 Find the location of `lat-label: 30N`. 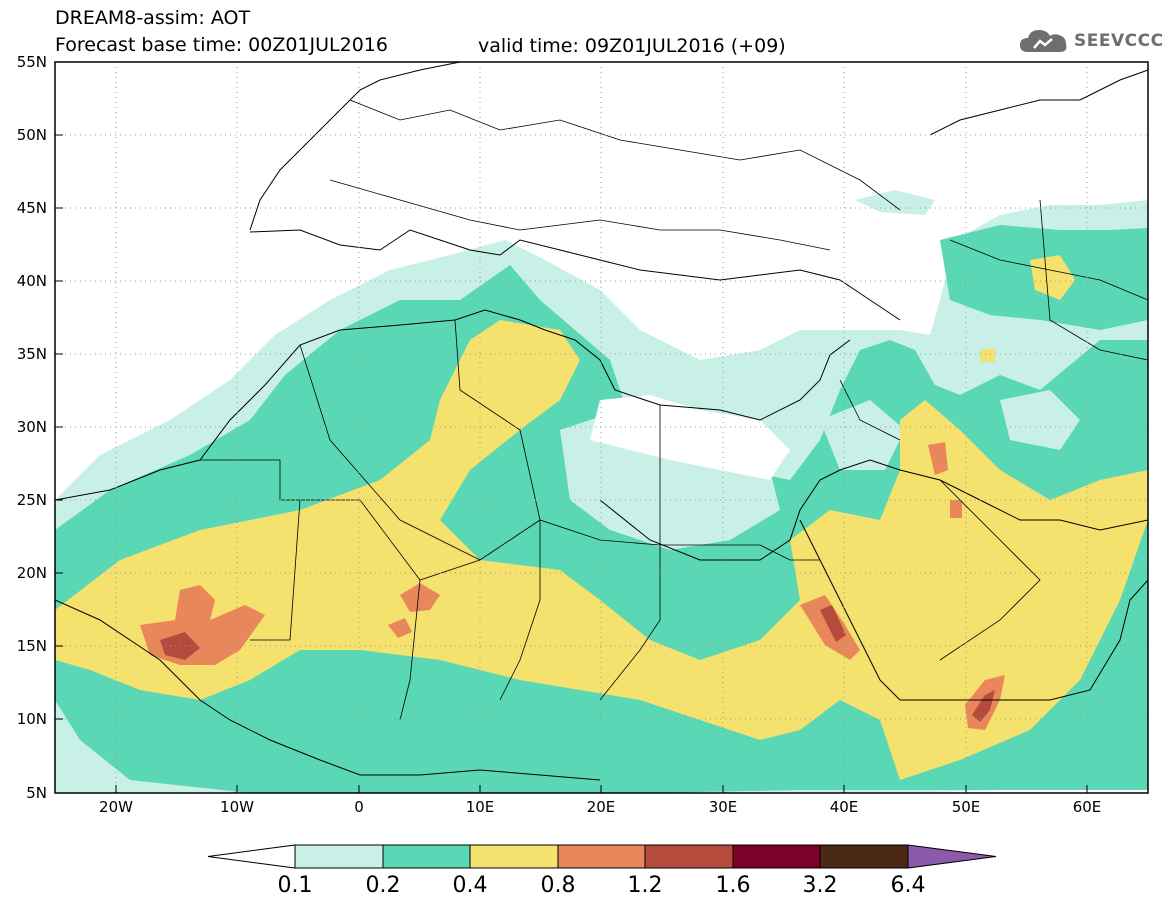

lat-label: 30N is located at coordinates (32, 427).